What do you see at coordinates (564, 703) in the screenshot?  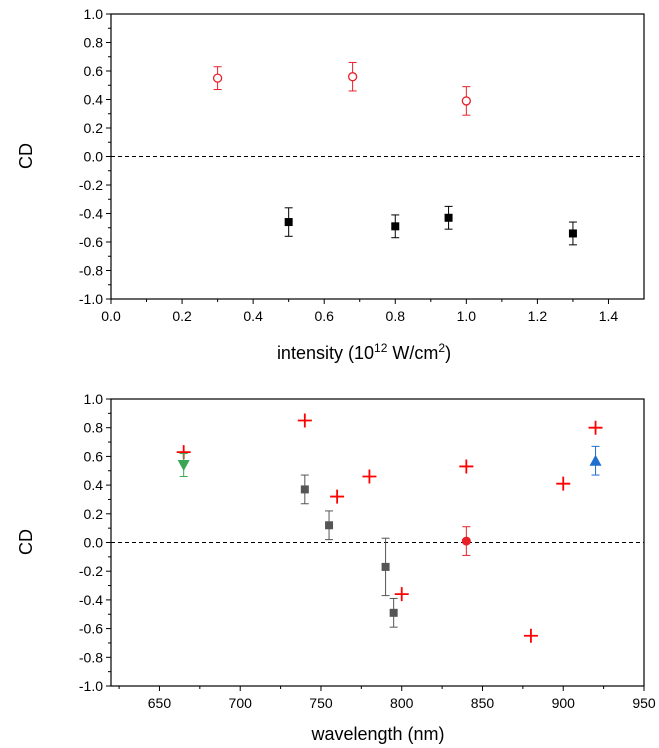 I see `x-tick-label: 900` at bounding box center [564, 703].